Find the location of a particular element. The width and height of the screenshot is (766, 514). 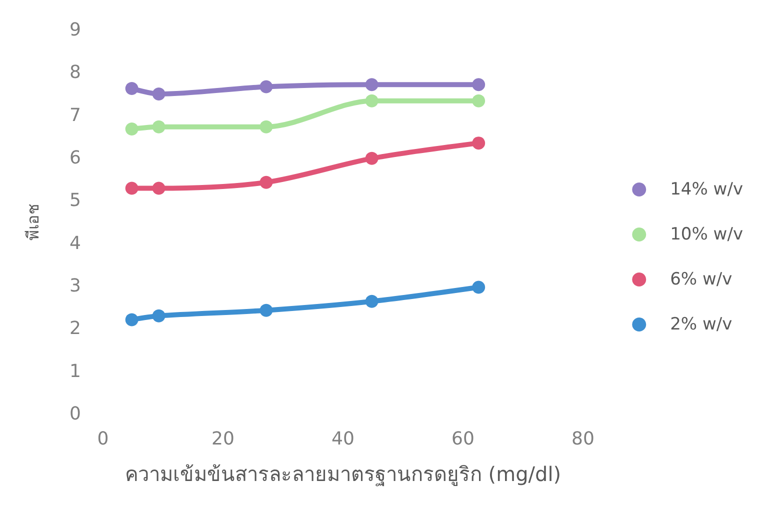

legend-label: 2% w/v is located at coordinates (701, 324).